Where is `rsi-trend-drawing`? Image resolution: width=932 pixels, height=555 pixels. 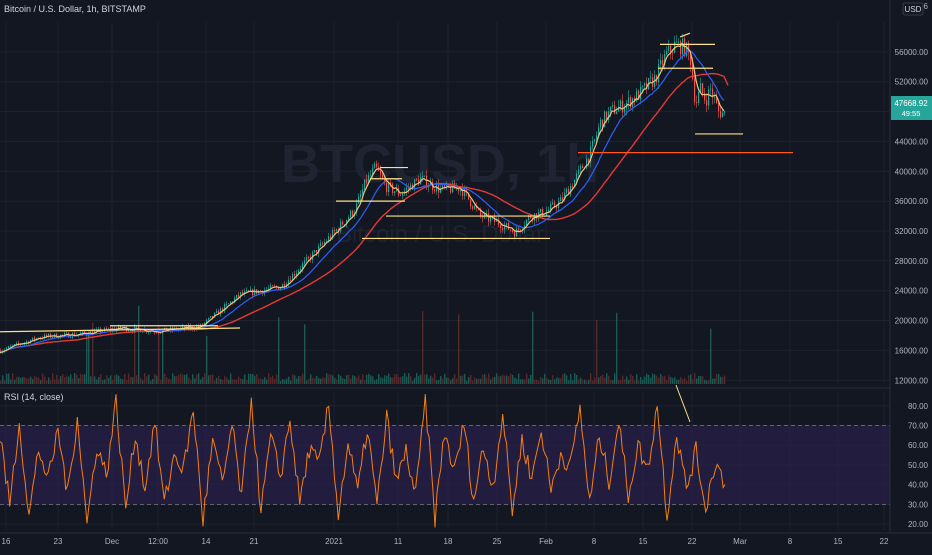 rsi-trend-drawing is located at coordinates (683, 403).